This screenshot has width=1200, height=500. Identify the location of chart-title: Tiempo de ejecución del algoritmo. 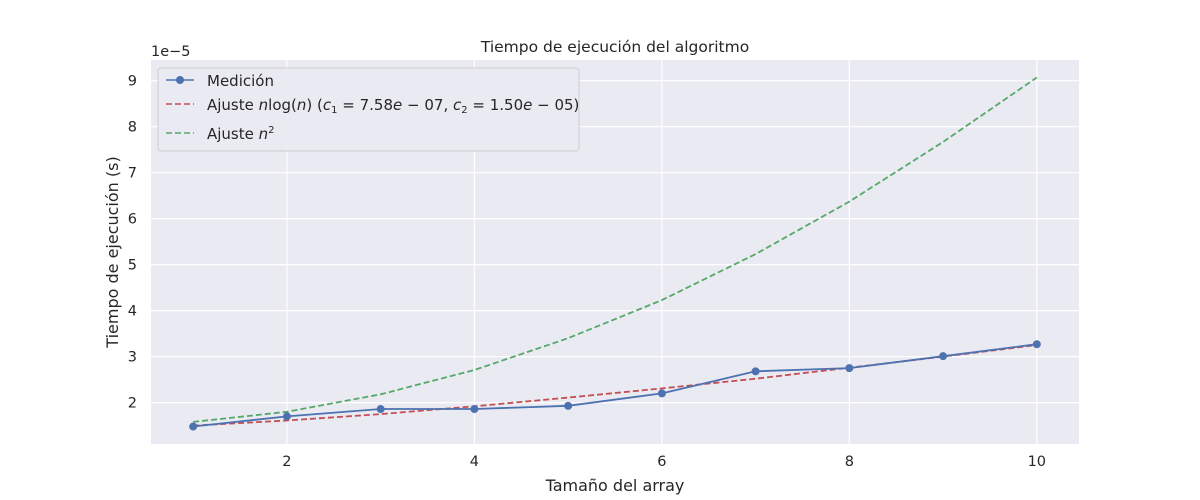
(614, 47).